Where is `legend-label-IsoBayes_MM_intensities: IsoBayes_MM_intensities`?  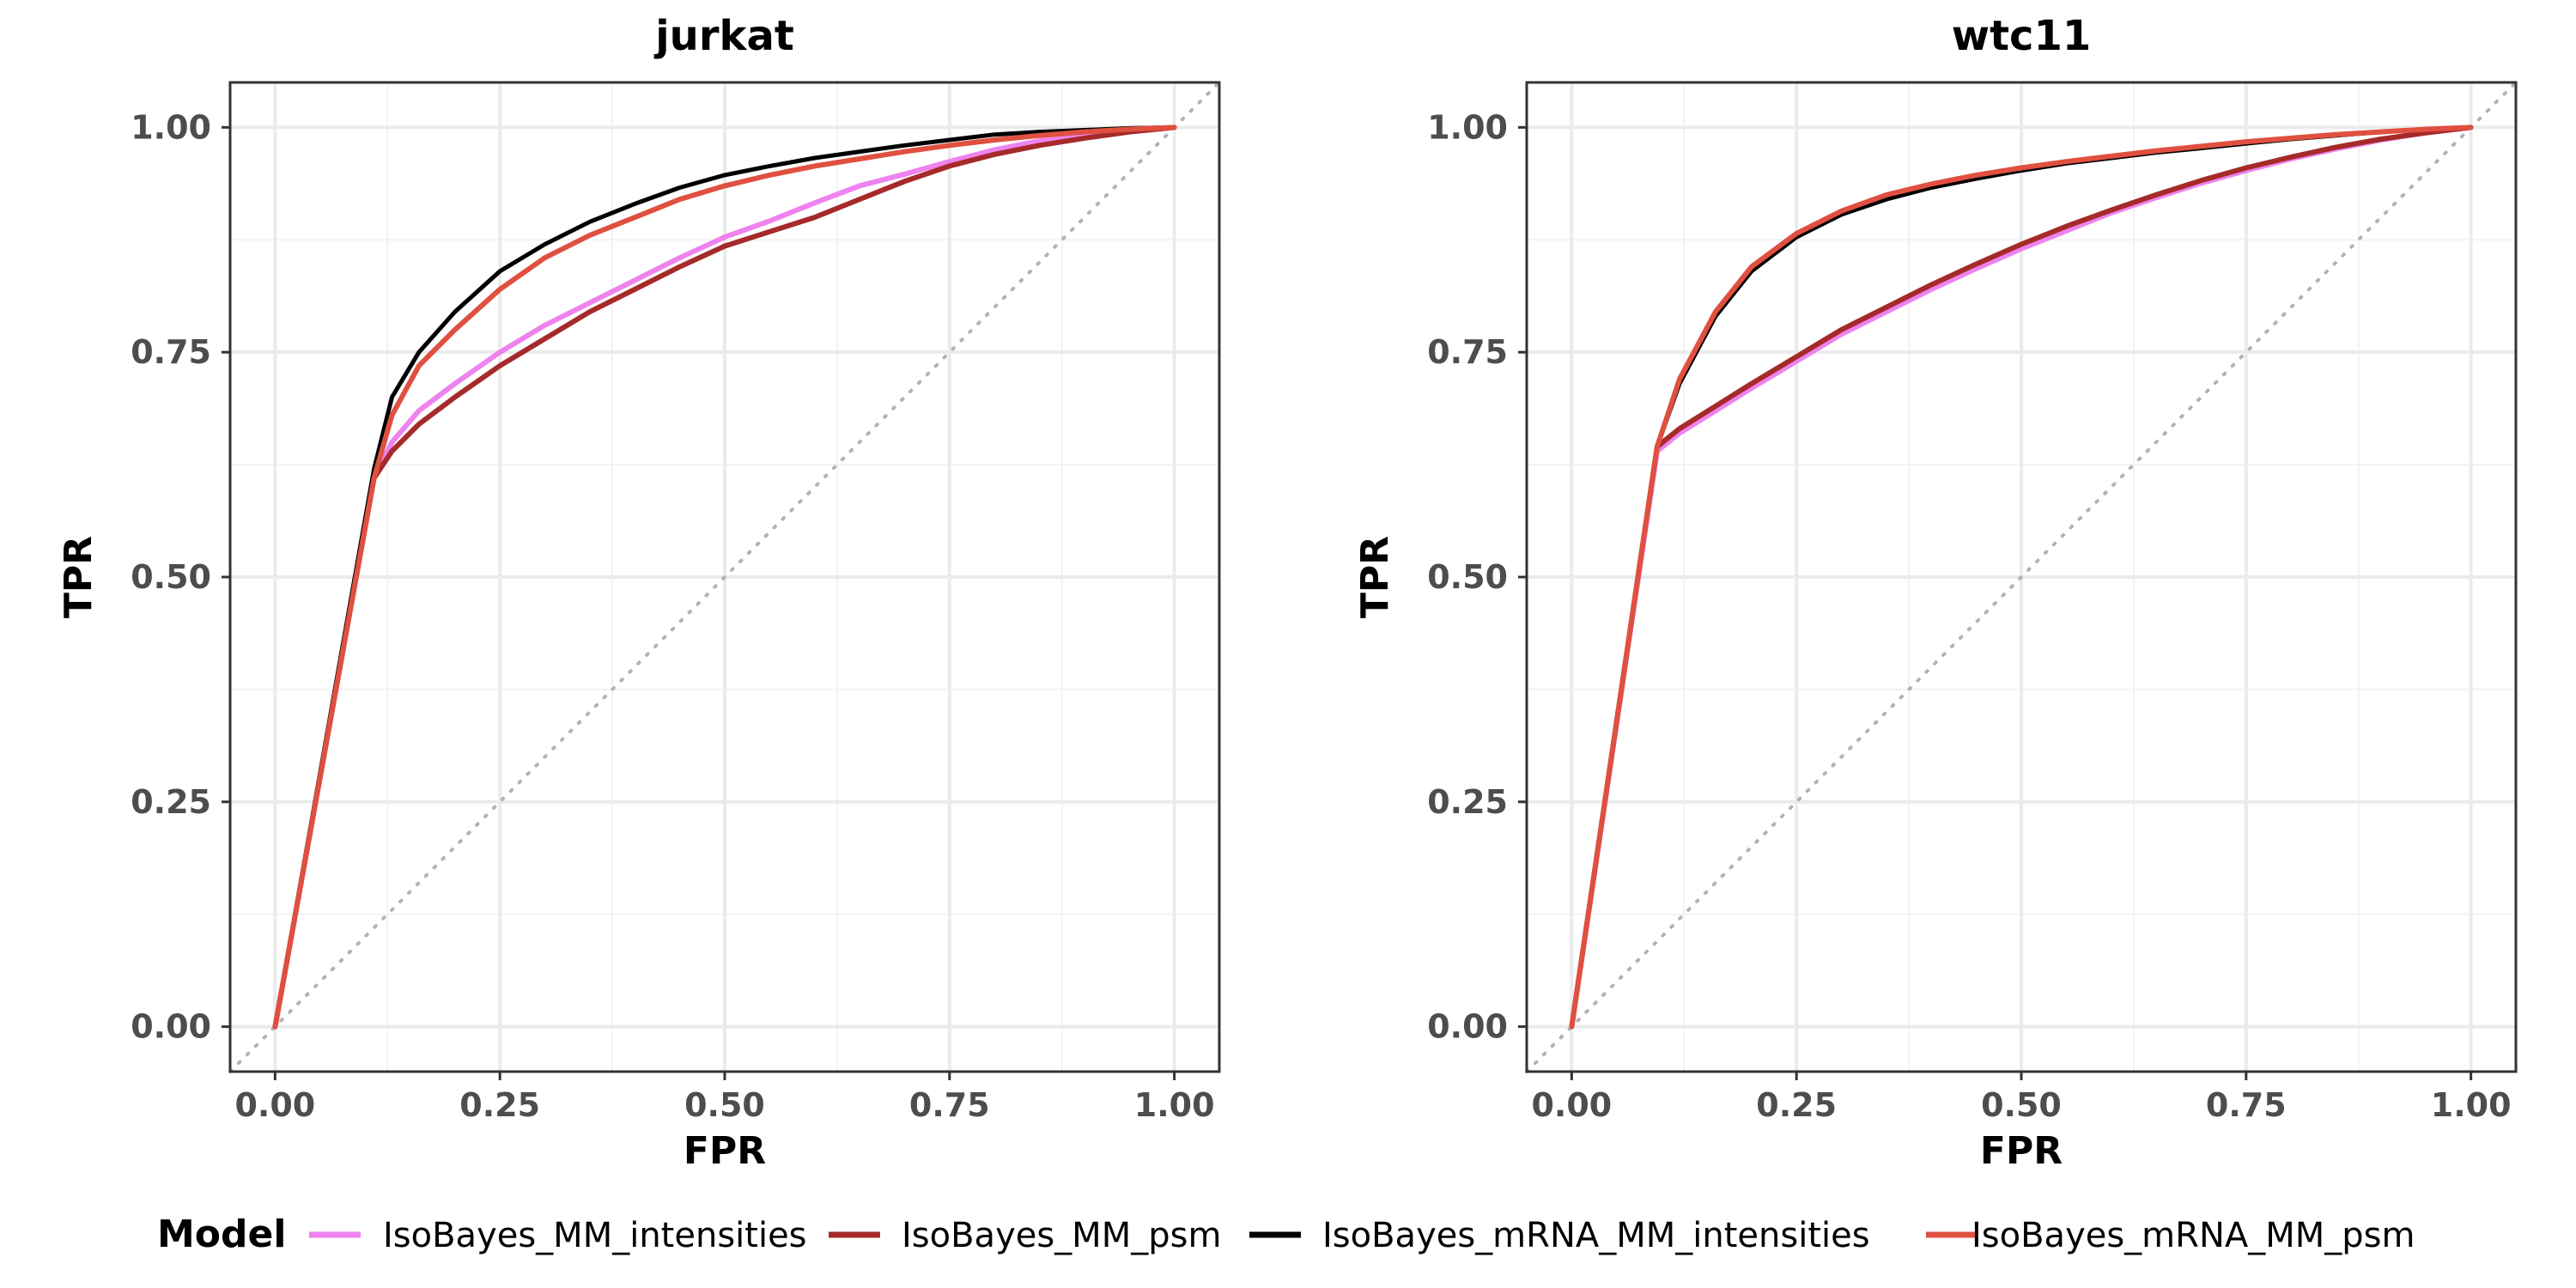 legend-label-IsoBayes_MM_intensities: IsoBayes_MM_intensities is located at coordinates (595, 1235).